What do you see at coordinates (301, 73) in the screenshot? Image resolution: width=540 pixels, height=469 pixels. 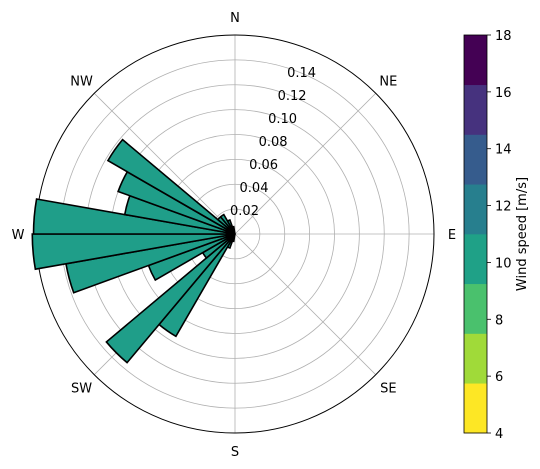 I see `radial-tick-label: 0.14` at bounding box center [301, 73].